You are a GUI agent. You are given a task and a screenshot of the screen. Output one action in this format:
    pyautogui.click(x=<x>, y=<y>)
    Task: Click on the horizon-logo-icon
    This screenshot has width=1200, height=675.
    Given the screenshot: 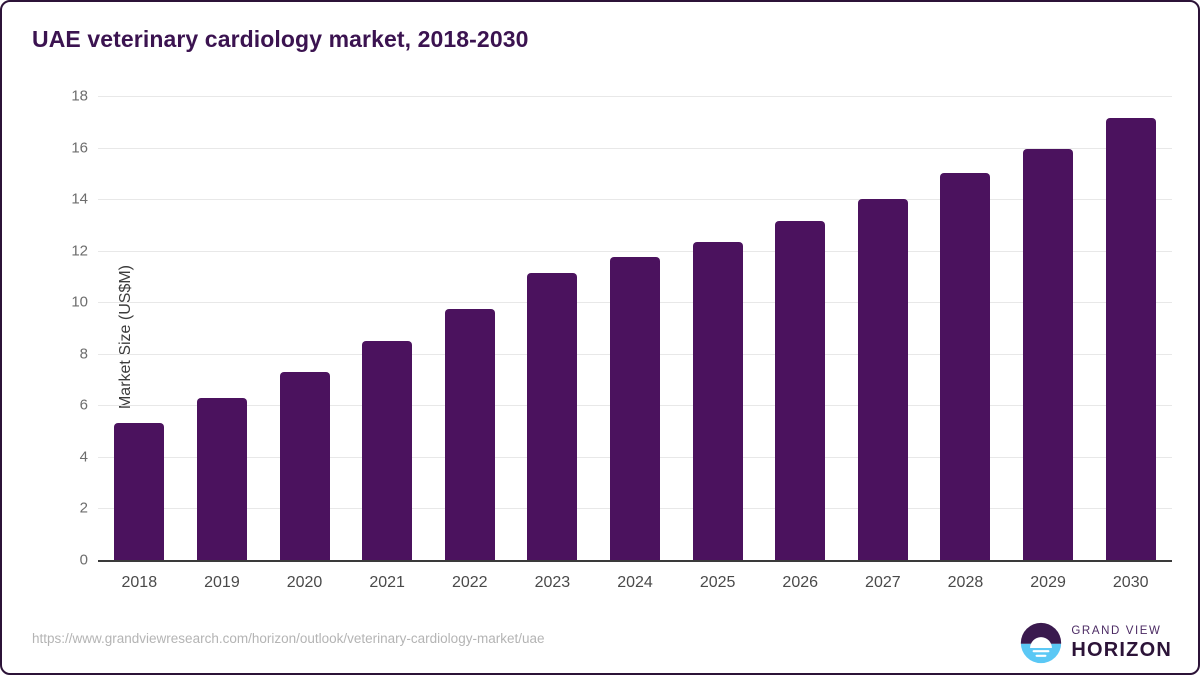 What is the action you would take?
    pyautogui.click(x=1041, y=643)
    